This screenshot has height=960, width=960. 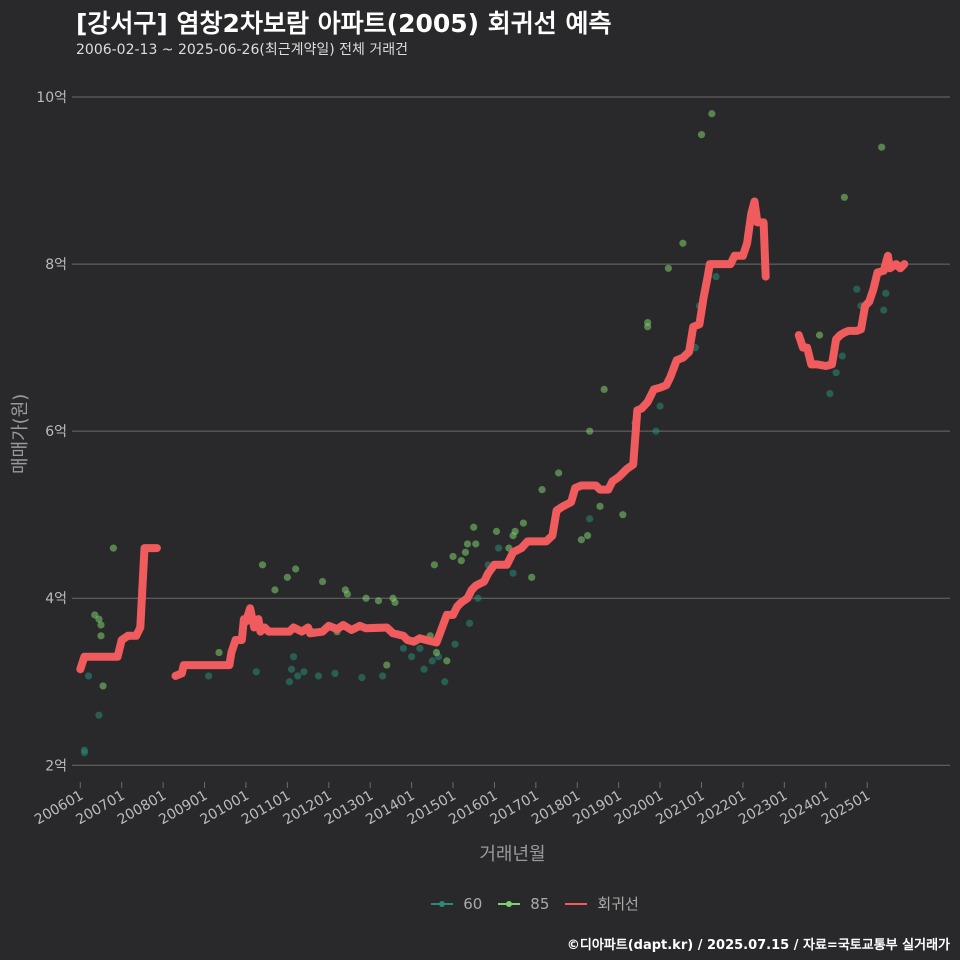 I want to click on legend-label-regression: 회귀선, so click(x=618, y=904).